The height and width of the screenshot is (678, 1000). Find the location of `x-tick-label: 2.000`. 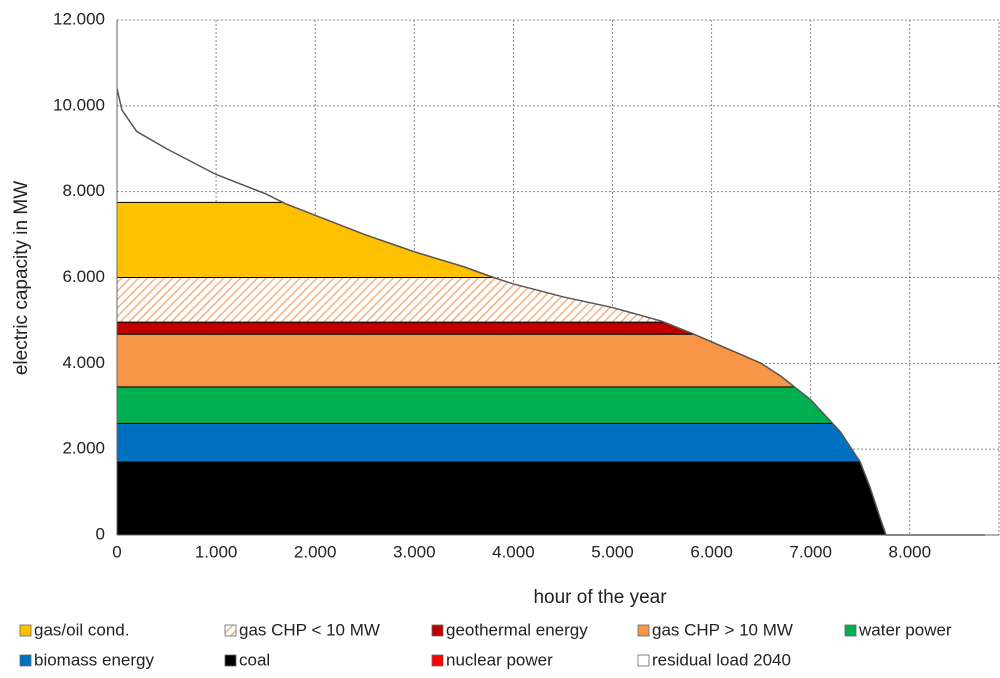

x-tick-label: 2.000 is located at coordinates (315, 551).